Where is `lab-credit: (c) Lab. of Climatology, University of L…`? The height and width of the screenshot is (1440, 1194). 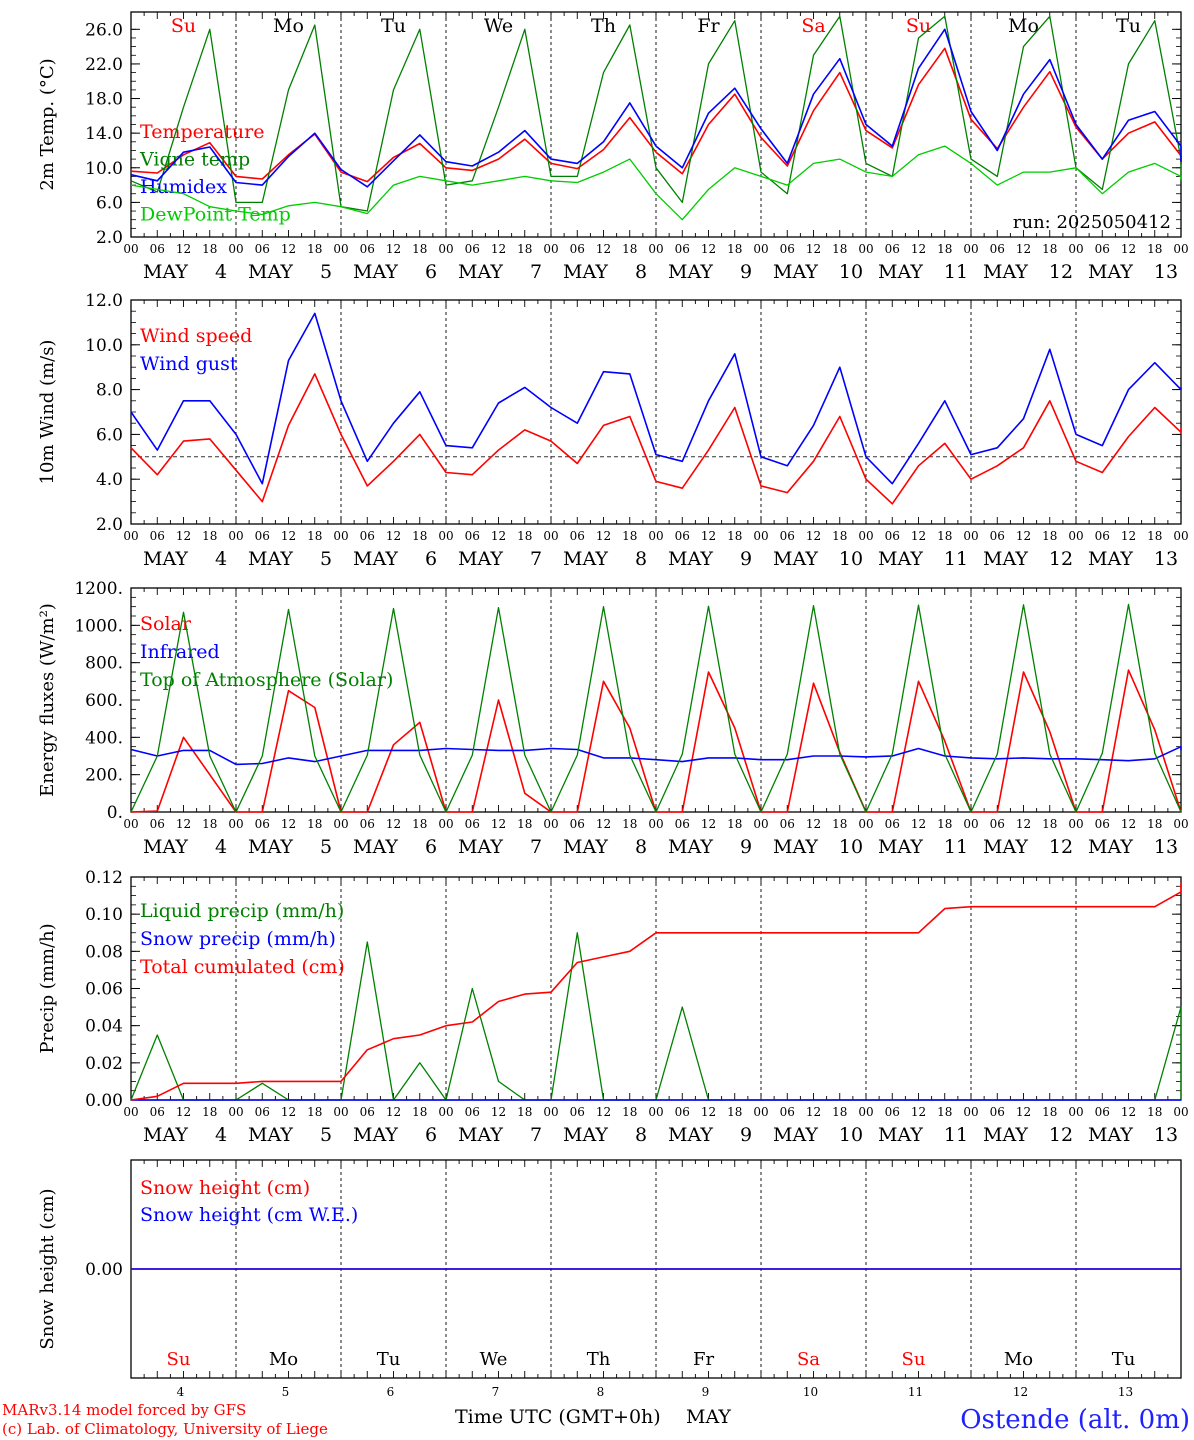 lab-credit: (c) Lab. of Climatology, University of L… is located at coordinates (165, 1429).